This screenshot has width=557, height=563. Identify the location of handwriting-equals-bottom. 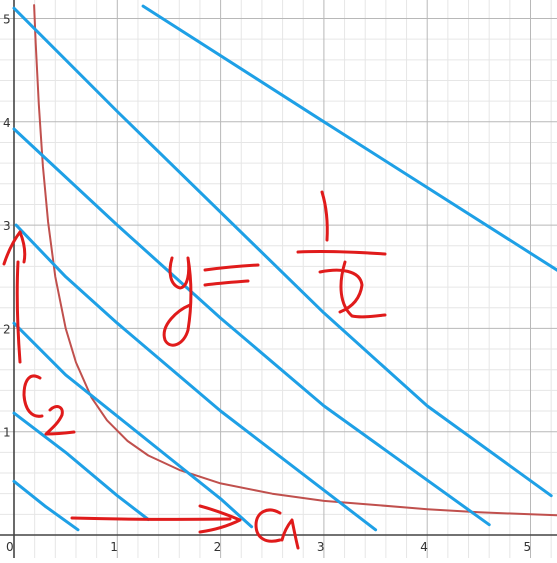
(226, 283).